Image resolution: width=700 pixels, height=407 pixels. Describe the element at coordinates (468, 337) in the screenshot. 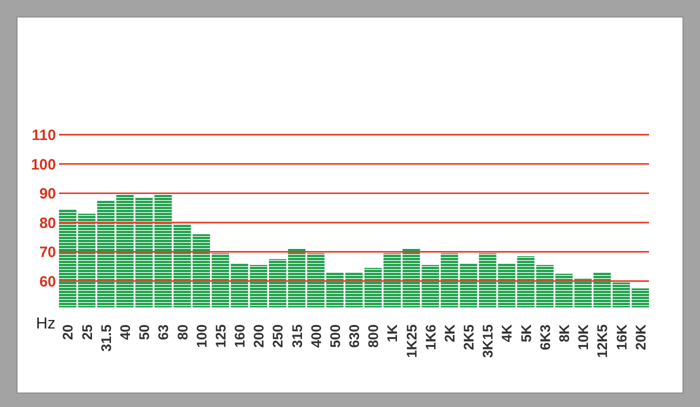

I see `x-tick-label: 2K5` at that location.